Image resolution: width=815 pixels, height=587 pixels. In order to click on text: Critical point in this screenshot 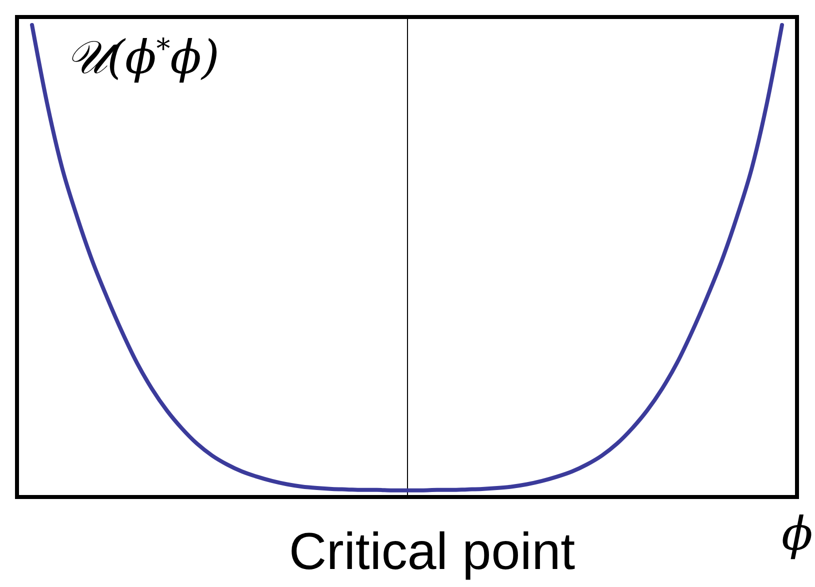, I will do `click(432, 552)`.